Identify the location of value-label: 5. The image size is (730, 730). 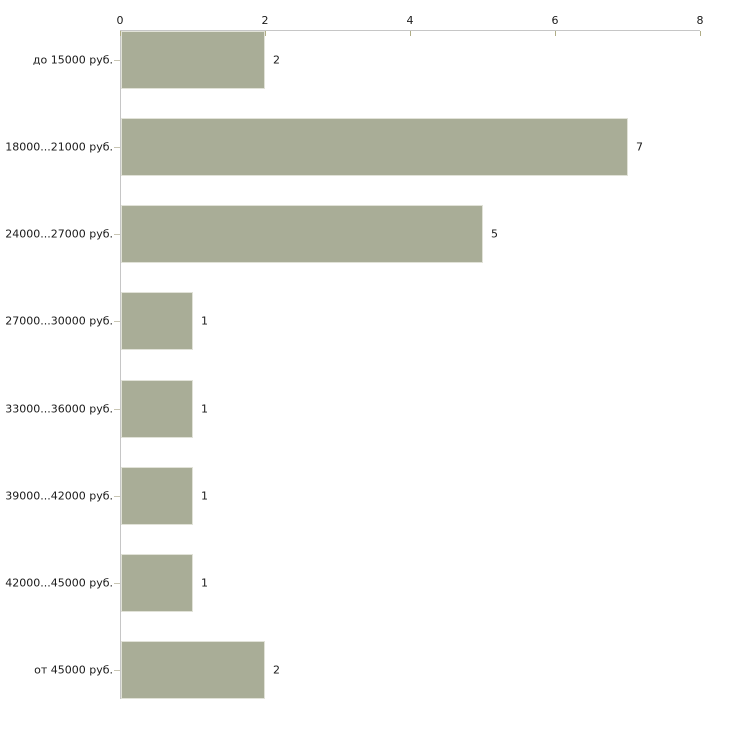
(494, 234).